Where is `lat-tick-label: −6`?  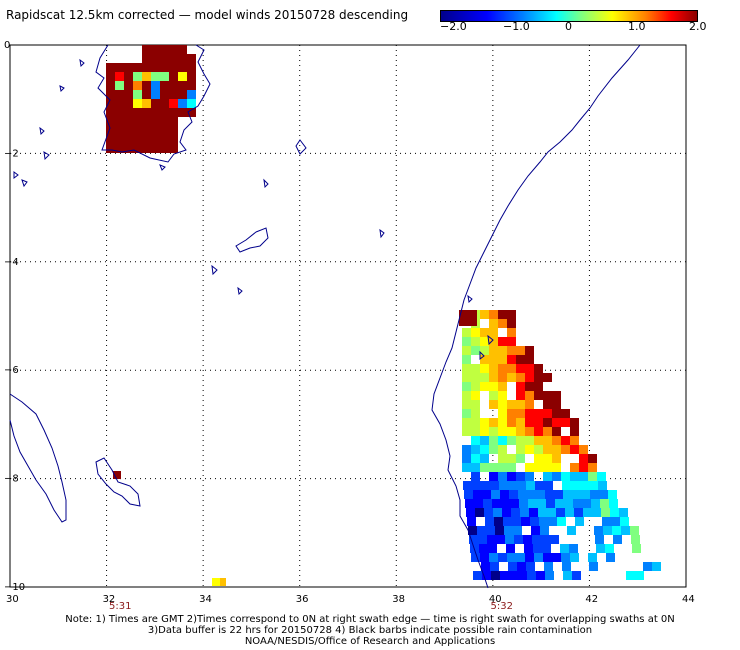 lat-tick-label: −6 is located at coordinates (11, 370).